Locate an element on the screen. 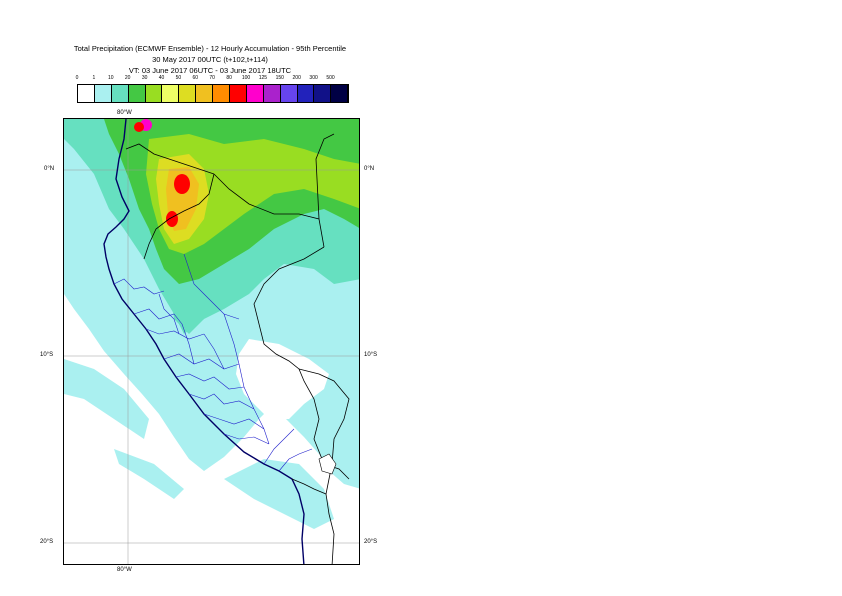  border-ecuador-peru is located at coordinates (179, 216).